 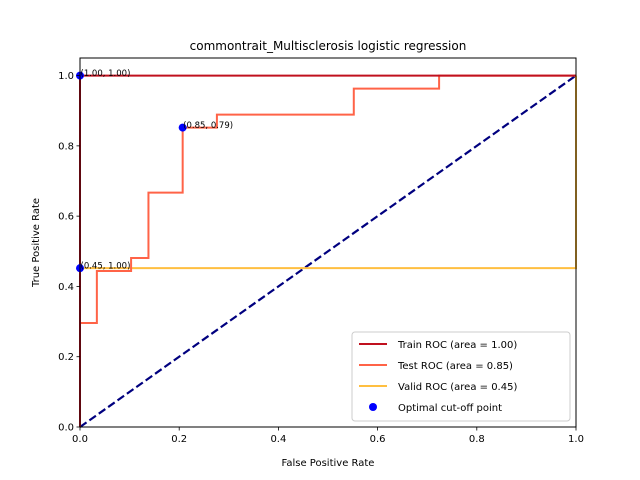 I want to click on x-tick-label-3: 0.6, so click(x=378, y=439).